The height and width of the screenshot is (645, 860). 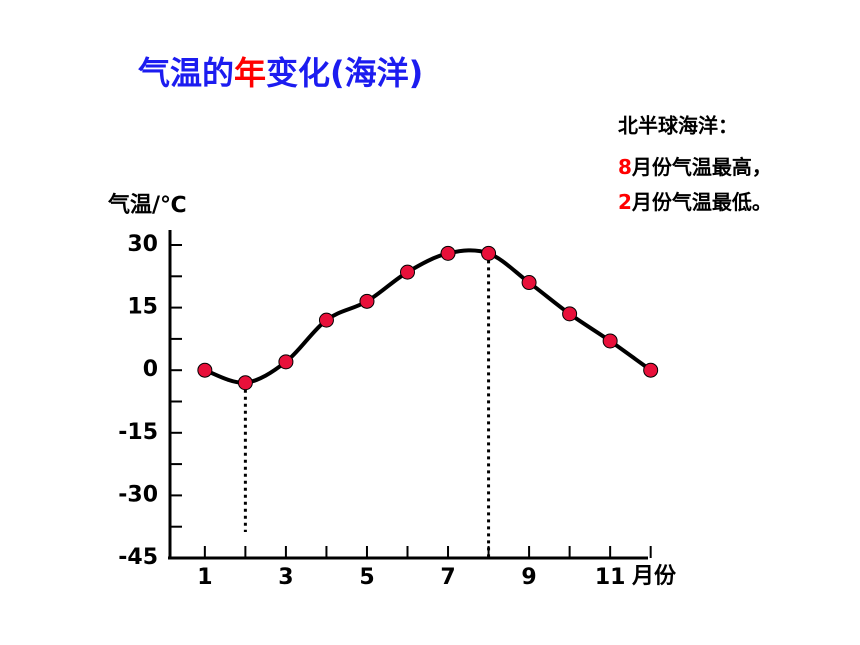 What do you see at coordinates (366, 577) in the screenshot?
I see `x-tick-label: 5` at bounding box center [366, 577].